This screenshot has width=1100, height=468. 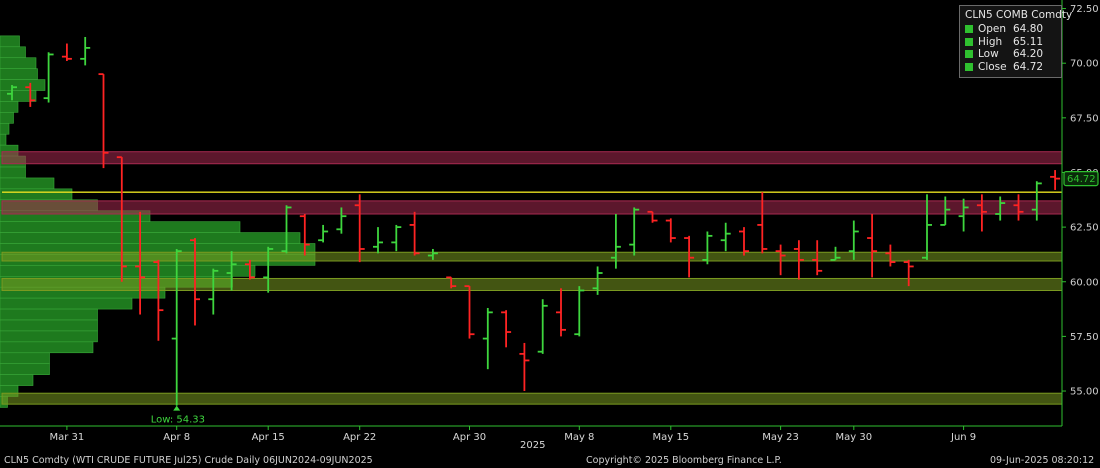 I want to click on x-tick-label: Mar 31, so click(x=67, y=437).